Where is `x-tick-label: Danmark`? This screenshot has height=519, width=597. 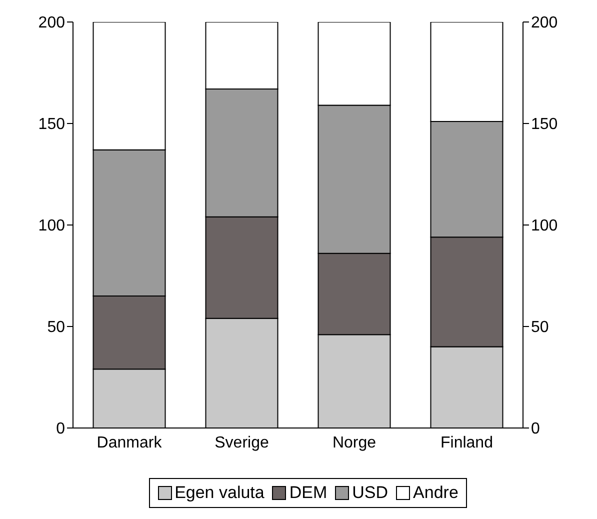 x-tick-label: Danmark is located at coordinates (129, 443).